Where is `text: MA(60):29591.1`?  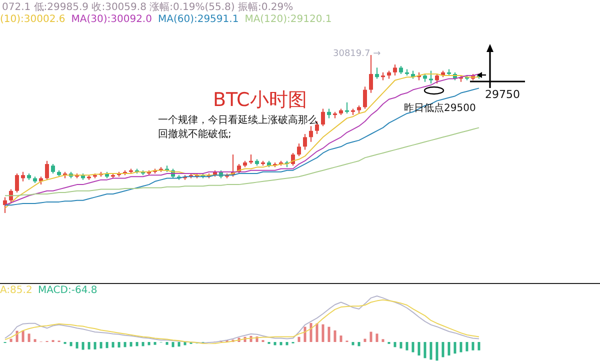
text: MA(60):29591.1 is located at coordinates (198, 19).